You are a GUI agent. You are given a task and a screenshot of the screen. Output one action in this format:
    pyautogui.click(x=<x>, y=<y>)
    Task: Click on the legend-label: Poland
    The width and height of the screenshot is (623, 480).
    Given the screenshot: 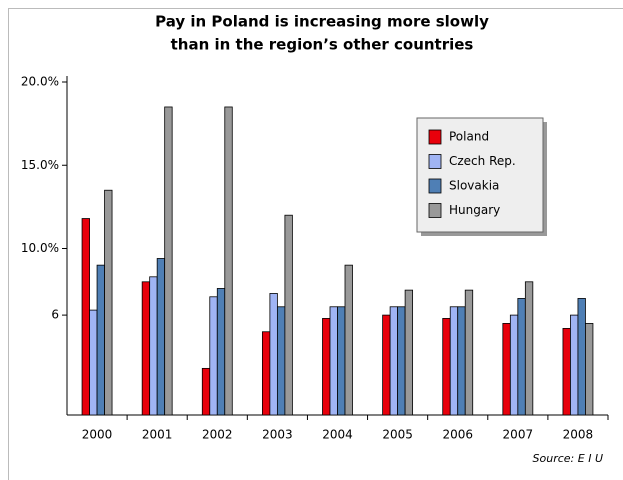 What is the action you would take?
    pyautogui.click(x=469, y=137)
    